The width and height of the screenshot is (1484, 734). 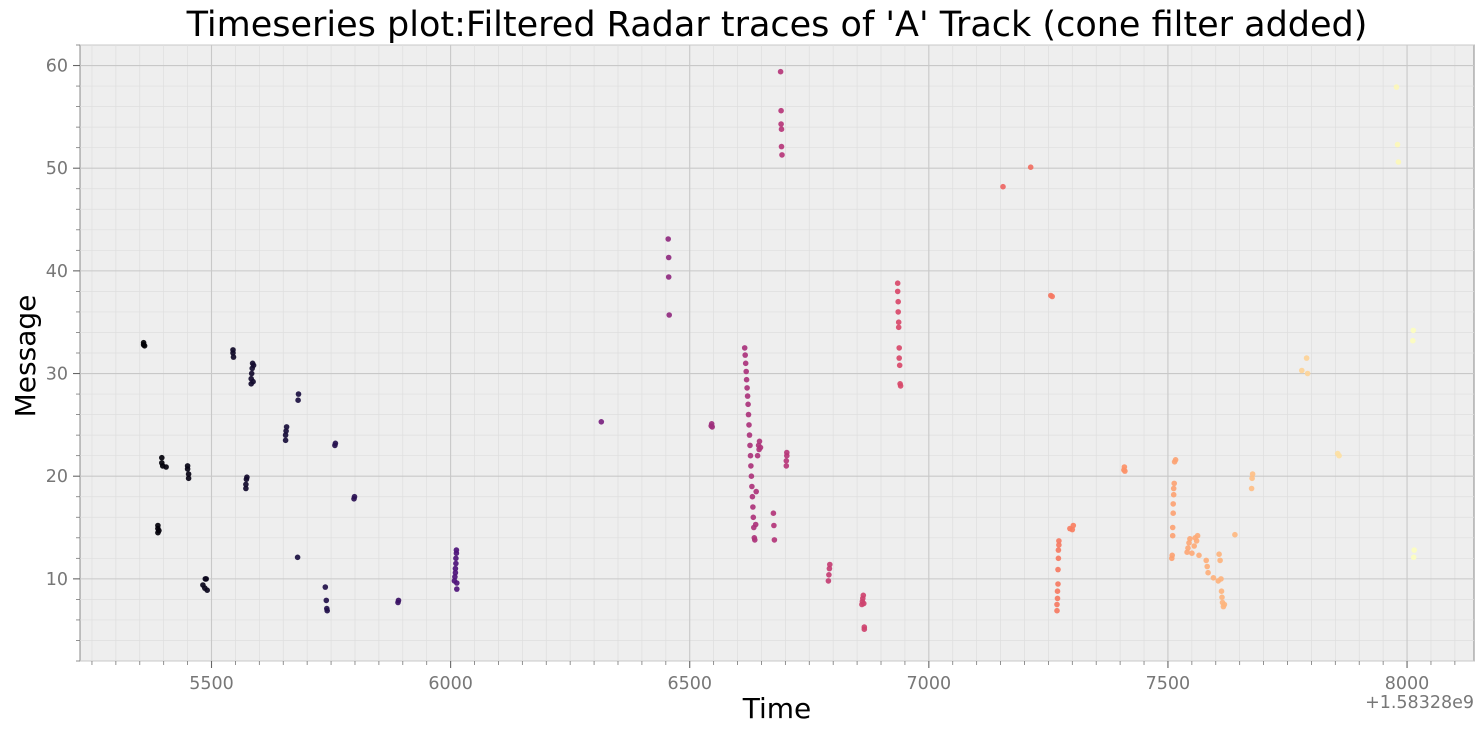 What do you see at coordinates (1419, 703) in the screenshot?
I see `x-offset-label: +1.58328e9` at bounding box center [1419, 703].